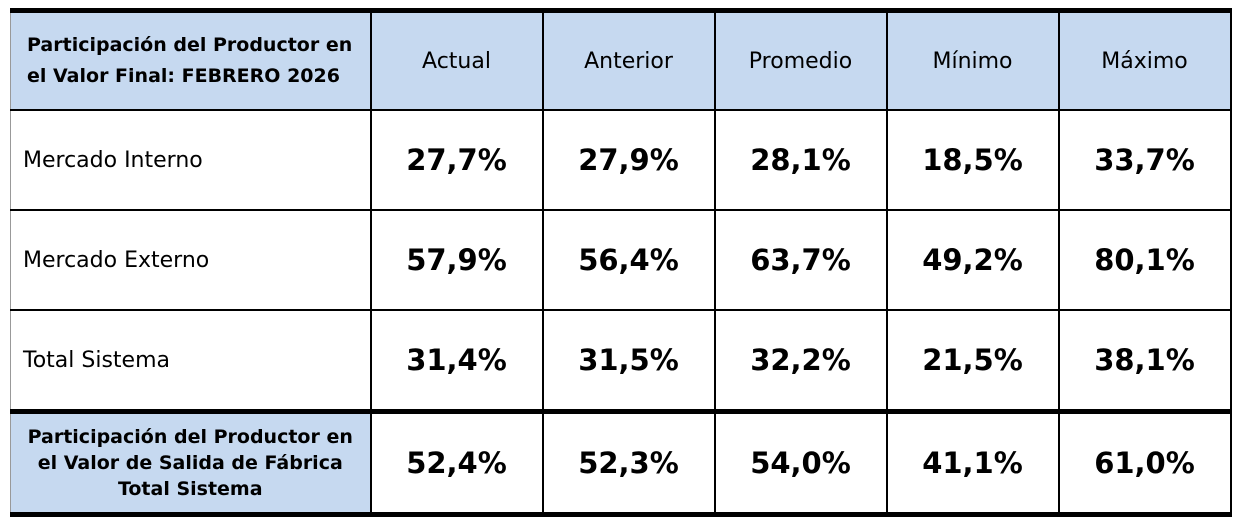 This screenshot has width=1238, height=517. I want to click on value-cell: 31,5%, so click(628, 361).